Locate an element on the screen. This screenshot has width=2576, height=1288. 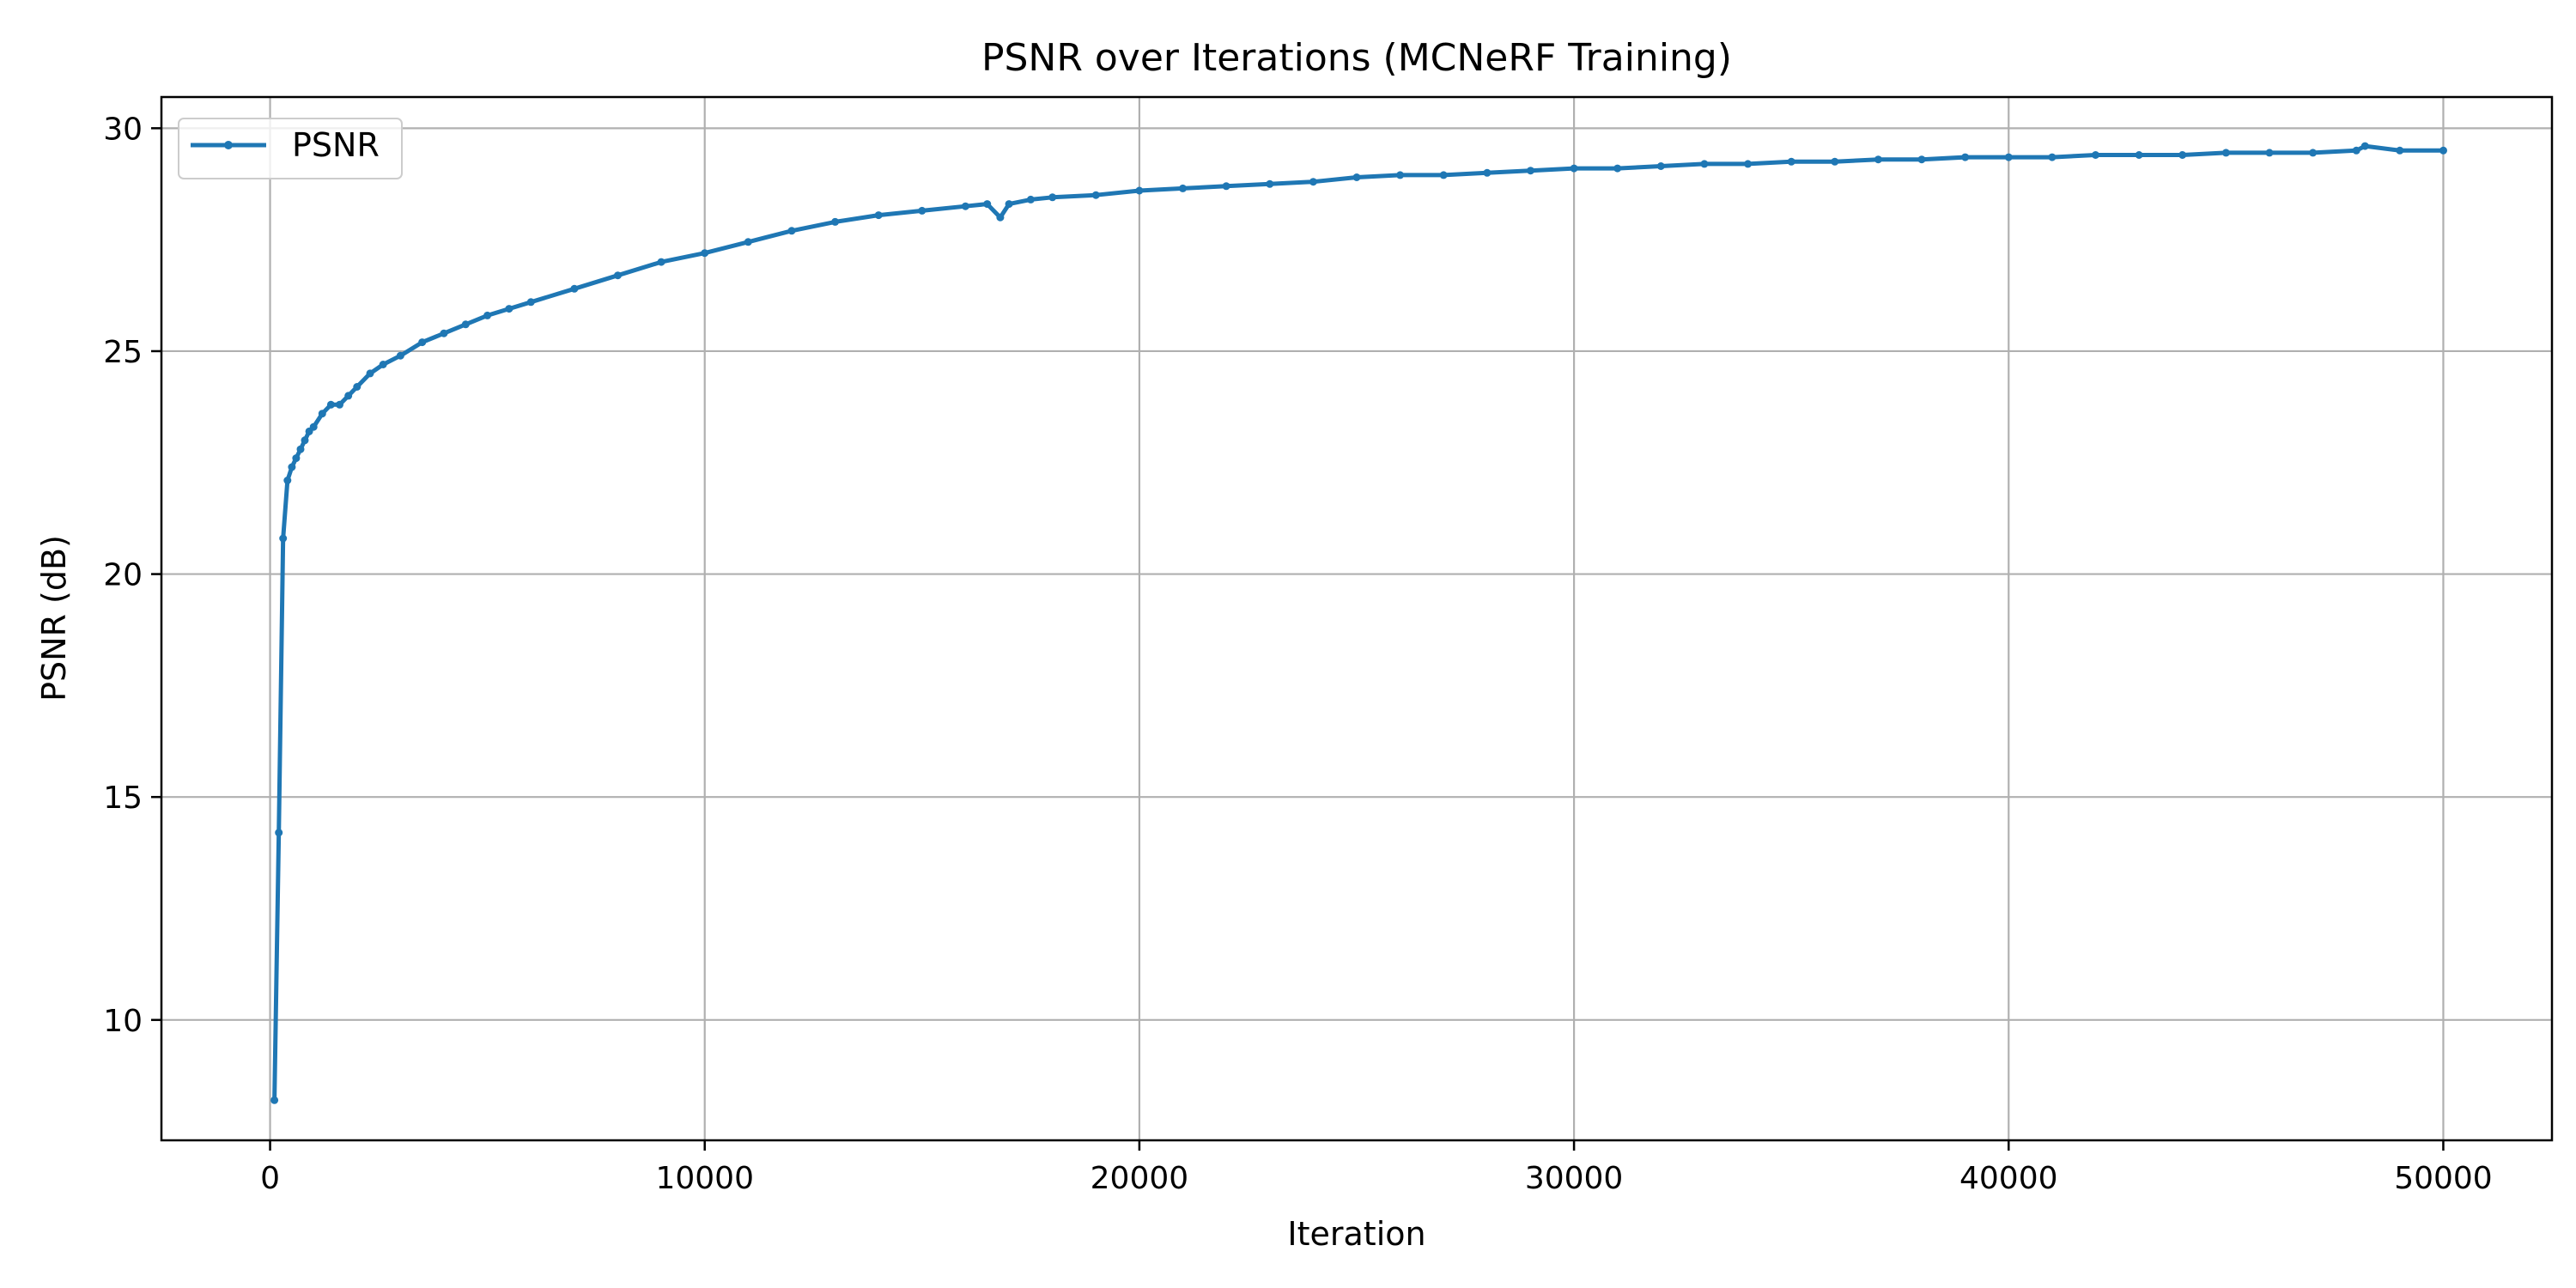
legend: PSNR is located at coordinates (291, 148).